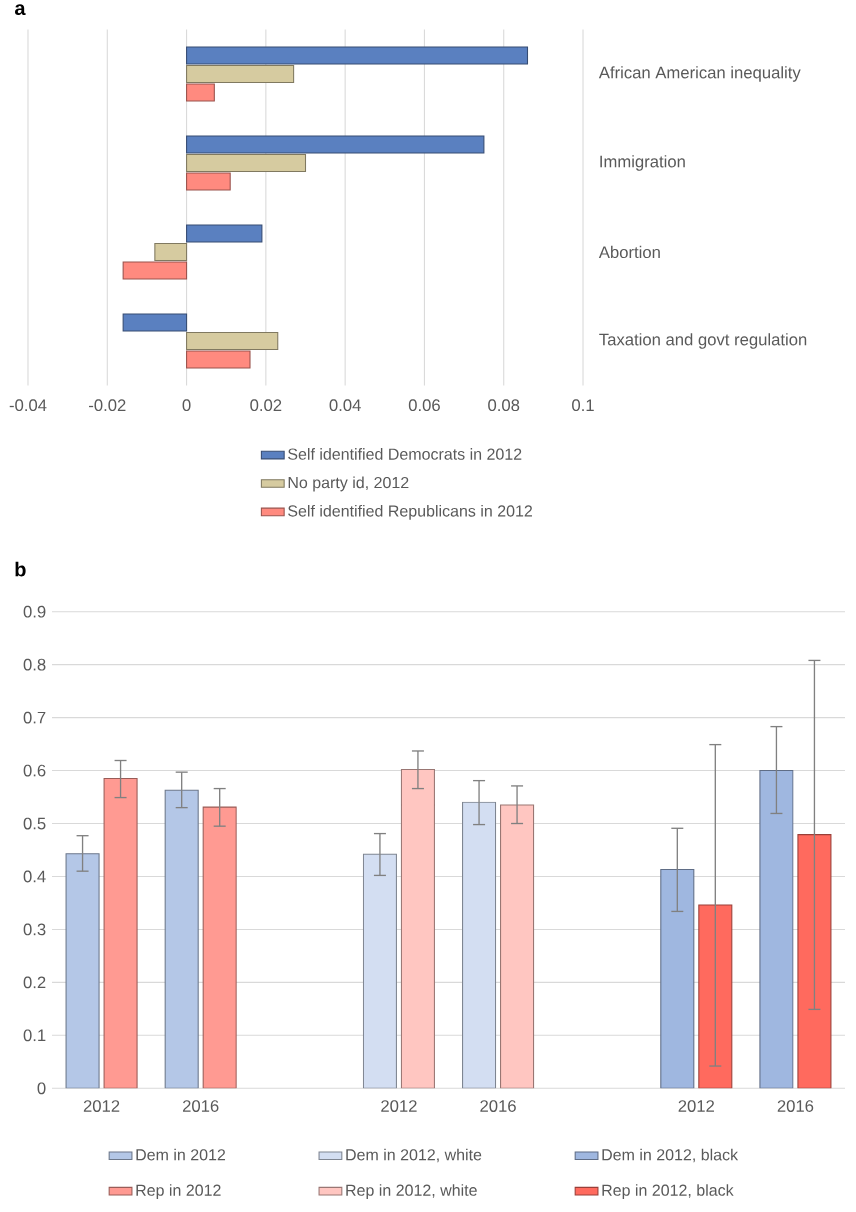  Describe the element at coordinates (670, 1155) in the screenshot. I see `legend-label: Dem in 2012, black` at that location.